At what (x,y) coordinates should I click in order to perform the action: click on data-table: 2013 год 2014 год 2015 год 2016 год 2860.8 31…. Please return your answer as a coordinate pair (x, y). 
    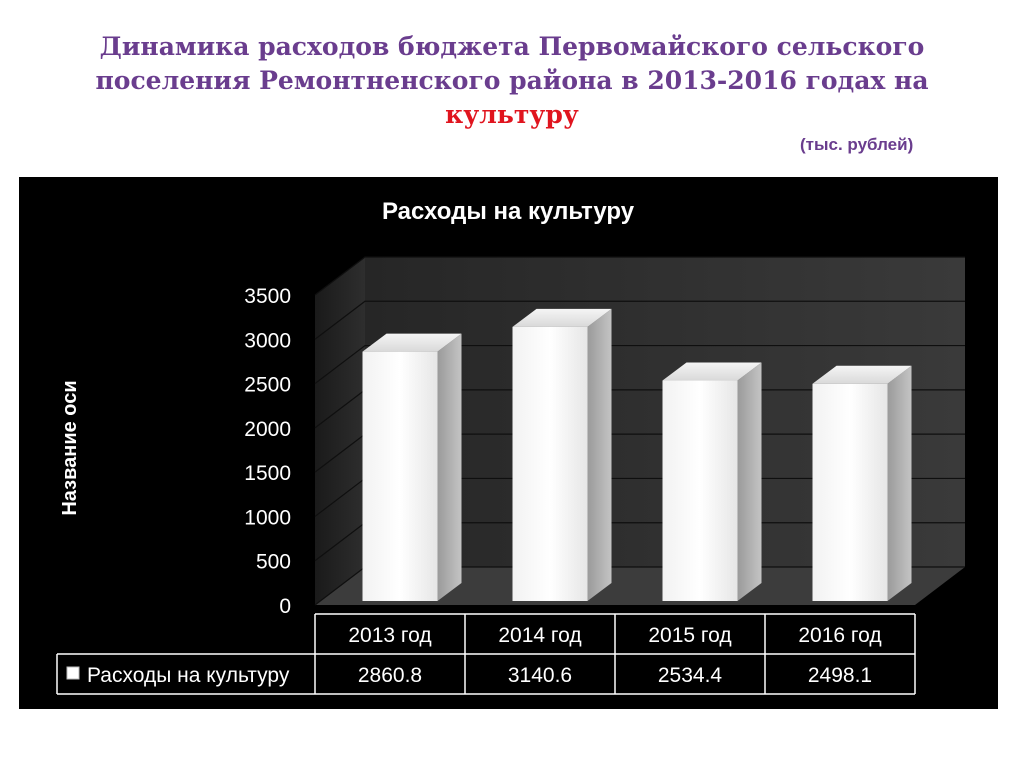
    Looking at the image, I should click on (486, 654).